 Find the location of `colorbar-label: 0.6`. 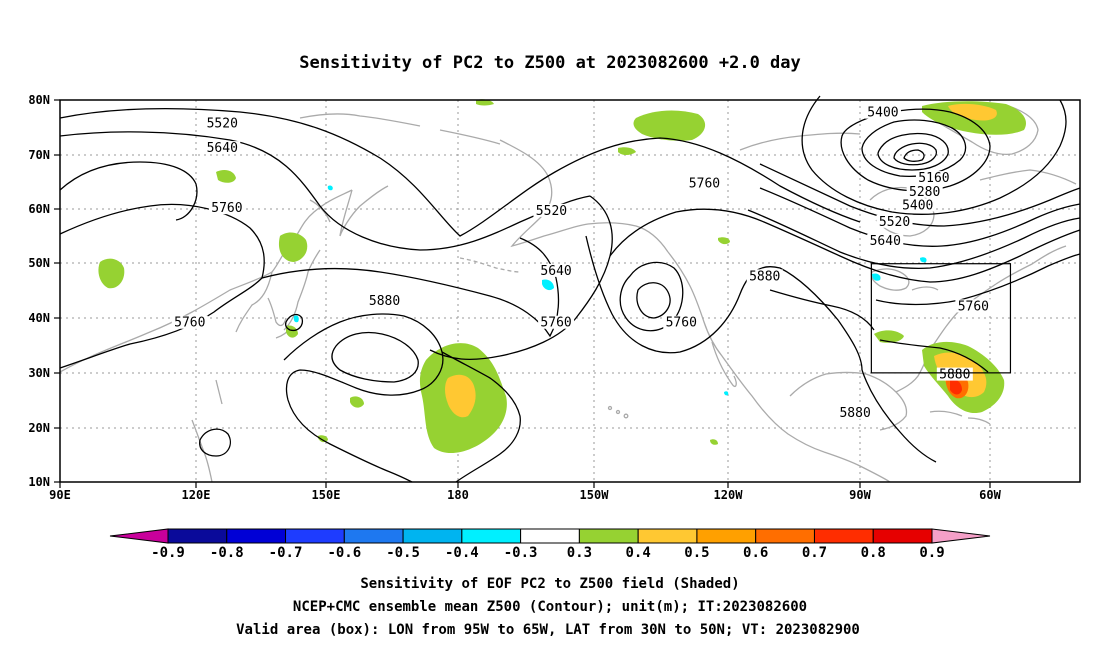

colorbar-label: 0.6 is located at coordinates (755, 553).